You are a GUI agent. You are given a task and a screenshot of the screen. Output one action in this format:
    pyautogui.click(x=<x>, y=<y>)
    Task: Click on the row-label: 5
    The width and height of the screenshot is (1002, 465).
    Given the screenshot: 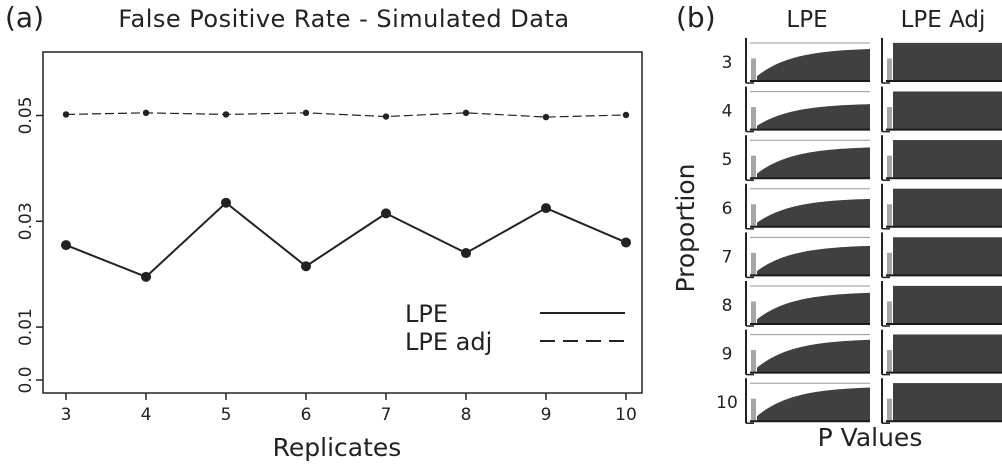 What is the action you would take?
    pyautogui.click(x=727, y=160)
    